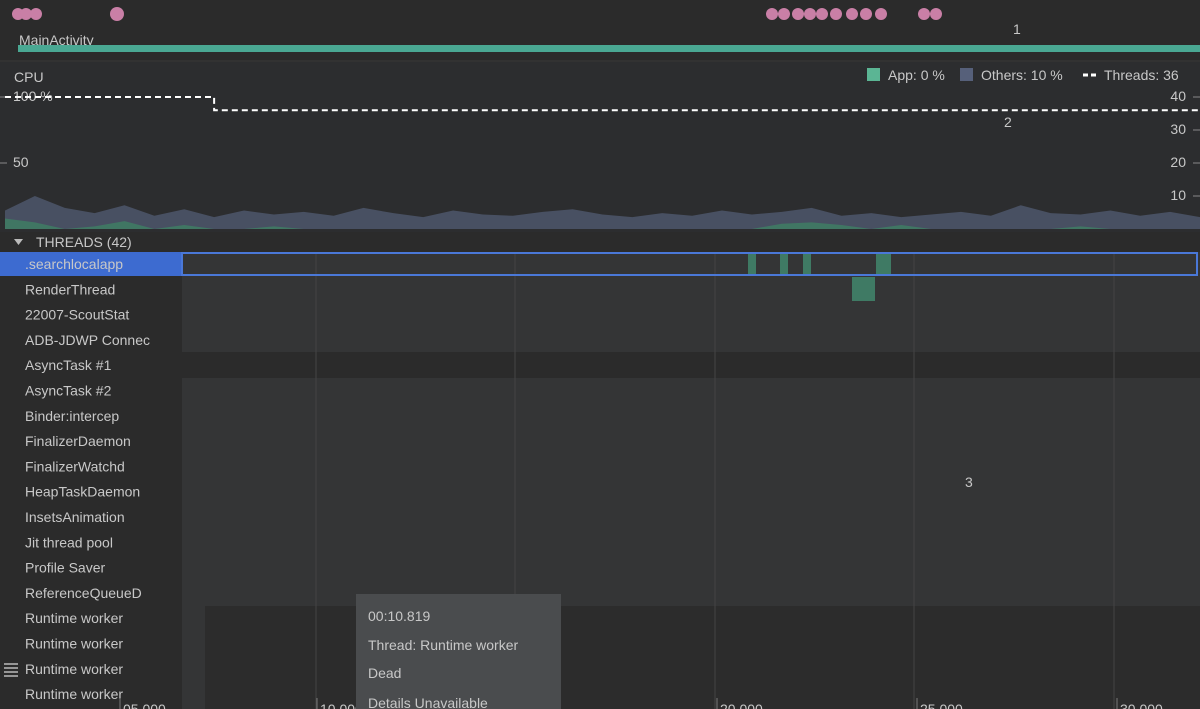 This screenshot has width=1200, height=709. I want to click on thread-name: 22007-ScoutStat, so click(77, 315).